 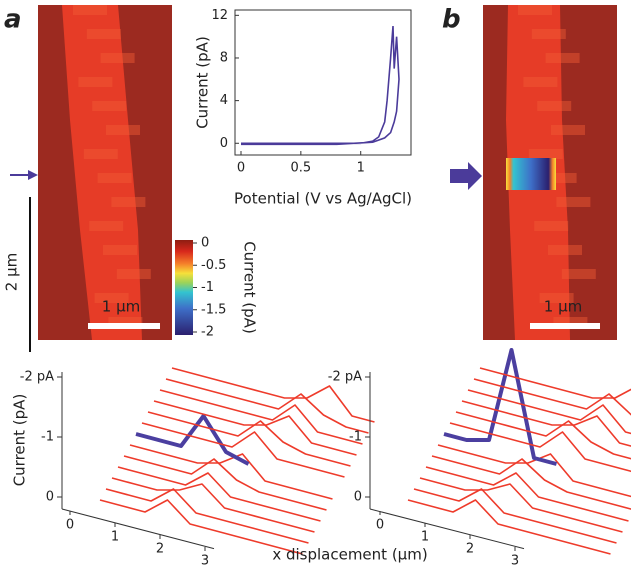 I want to click on colorbar-tick-label: -1.5, so click(x=213, y=309).